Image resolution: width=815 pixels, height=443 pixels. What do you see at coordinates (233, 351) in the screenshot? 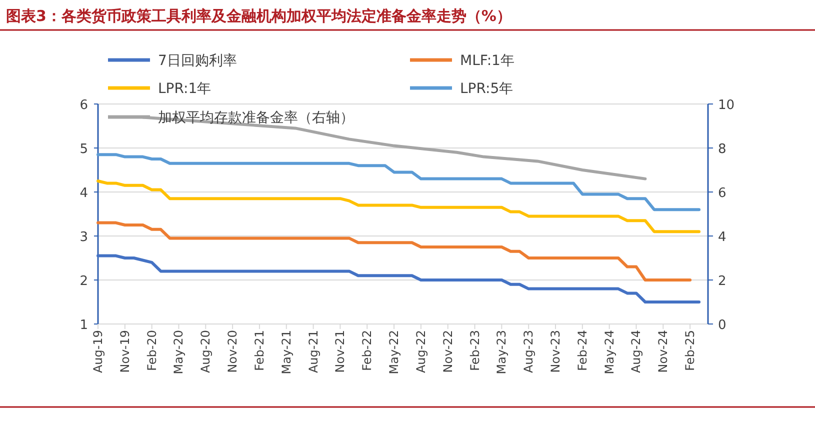
I see `x-tick-label: Nov-20` at bounding box center [233, 351].